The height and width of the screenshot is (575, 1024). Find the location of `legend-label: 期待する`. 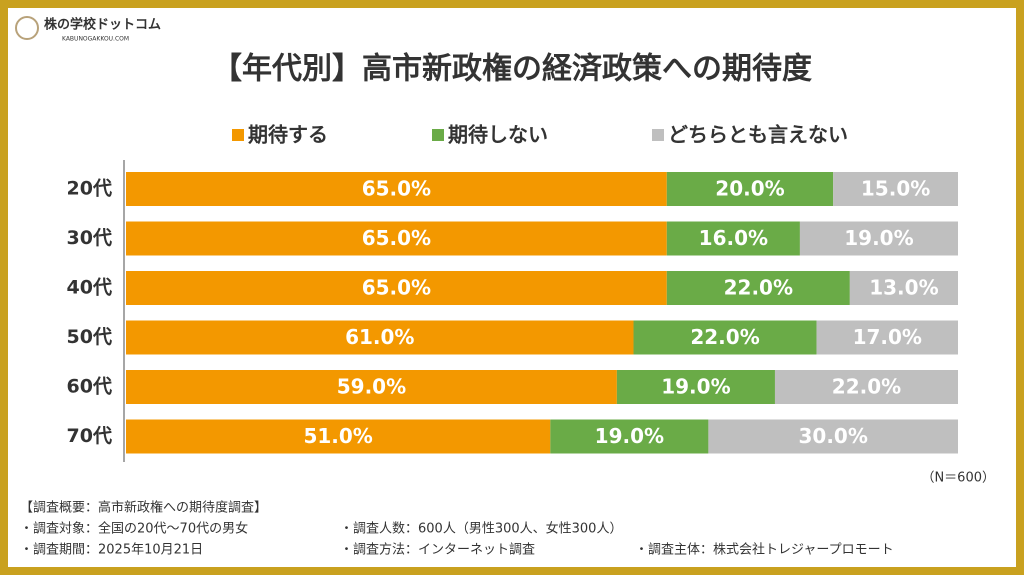

legend-label: 期待する is located at coordinates (288, 135).